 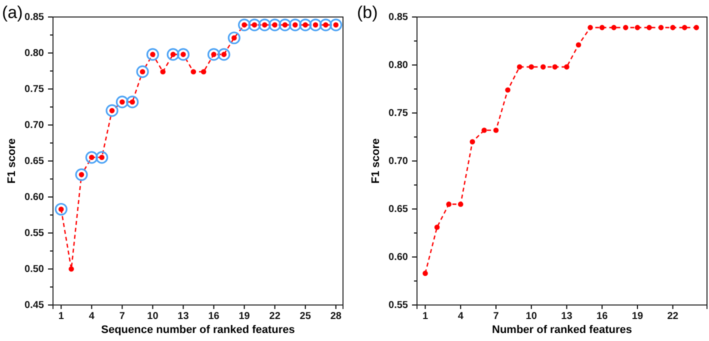 What do you see at coordinates (562, 330) in the screenshot?
I see `x-axis-title: Number of ranked features` at bounding box center [562, 330].